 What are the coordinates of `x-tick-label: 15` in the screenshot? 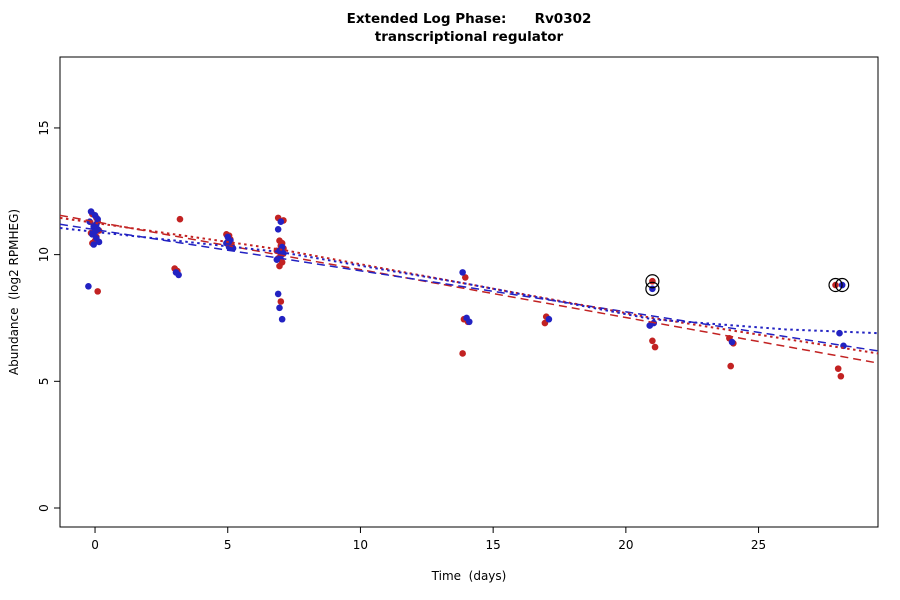 It's located at (493, 545).